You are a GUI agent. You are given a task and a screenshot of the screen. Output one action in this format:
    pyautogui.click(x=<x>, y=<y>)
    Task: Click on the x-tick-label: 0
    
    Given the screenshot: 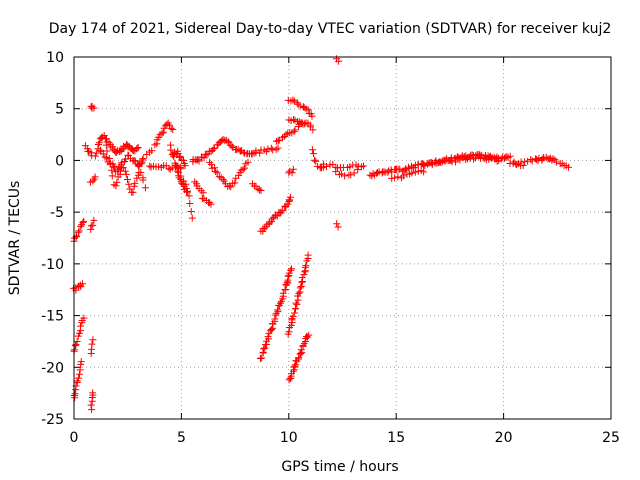 What is the action you would take?
    pyautogui.click(x=74, y=438)
    